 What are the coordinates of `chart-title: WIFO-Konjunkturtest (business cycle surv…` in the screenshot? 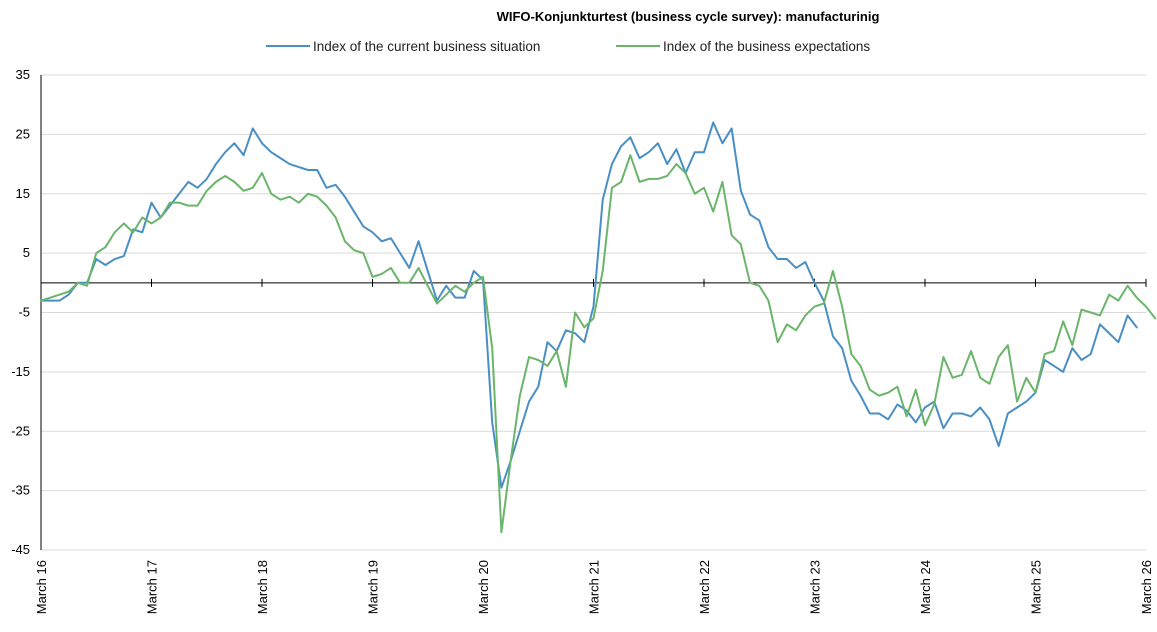 It's located at (688, 16).